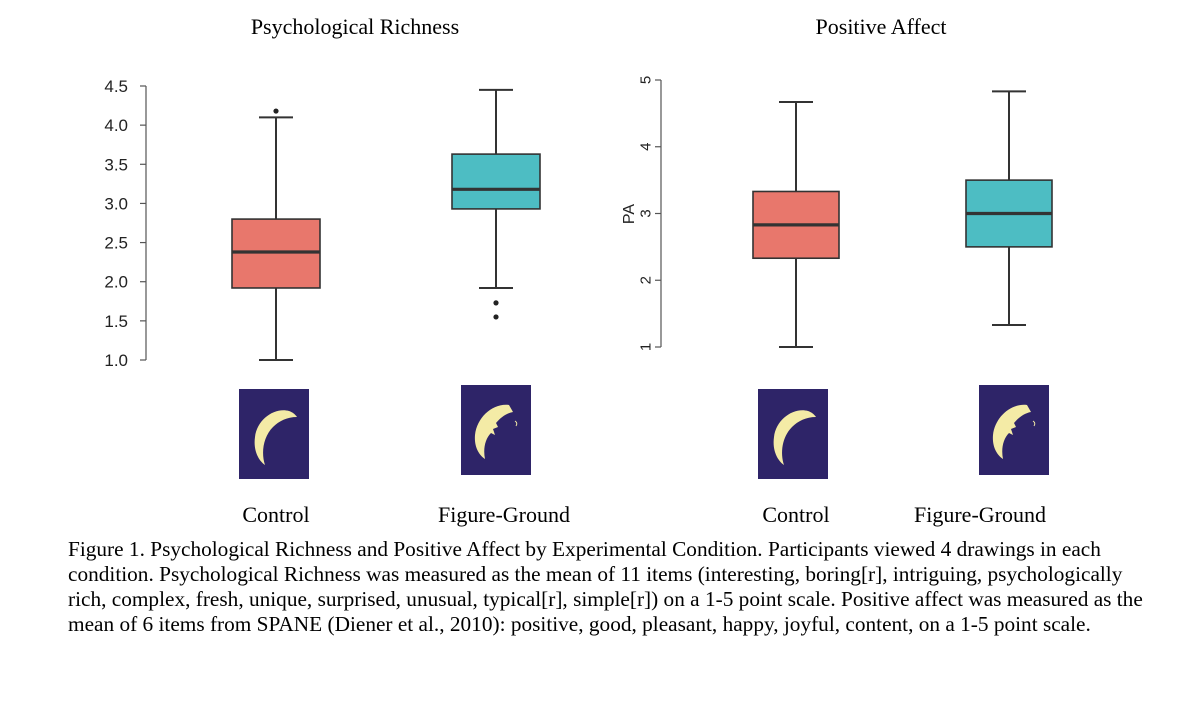 This screenshot has height=718, width=1199. Describe the element at coordinates (645, 80) in the screenshot. I see `y-tick-label: 5` at that location.